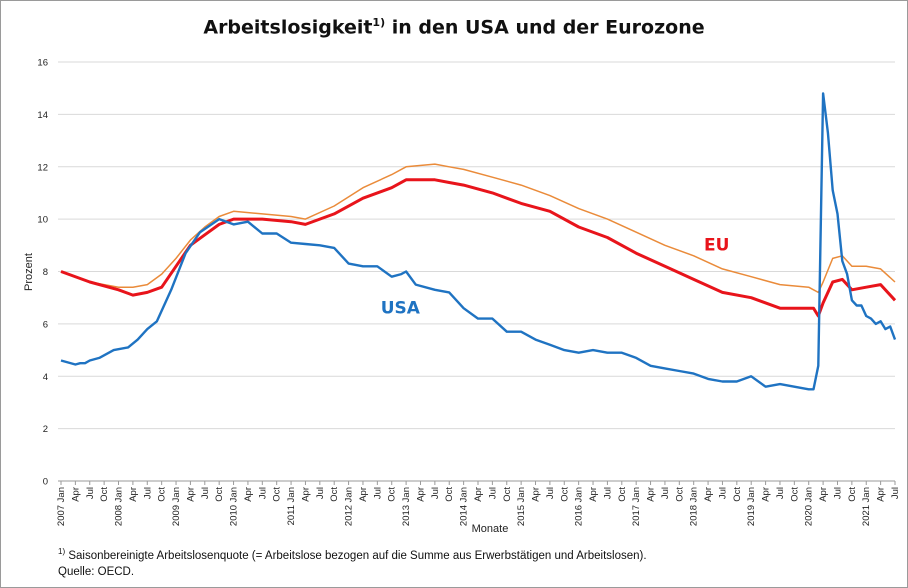 This screenshot has width=908, height=588. Describe the element at coordinates (62, 551) in the screenshot. I see `footnote-superscript: 1)` at that location.